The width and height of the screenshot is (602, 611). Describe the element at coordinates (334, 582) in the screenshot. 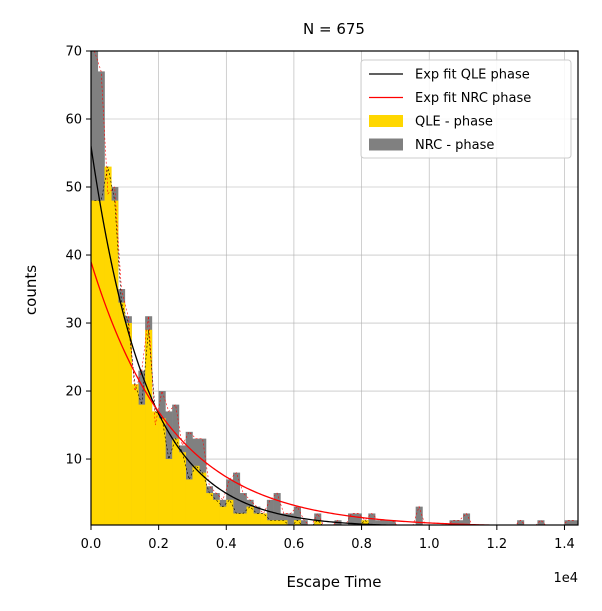

I see `x-axis-label: Escape Time` at that location.